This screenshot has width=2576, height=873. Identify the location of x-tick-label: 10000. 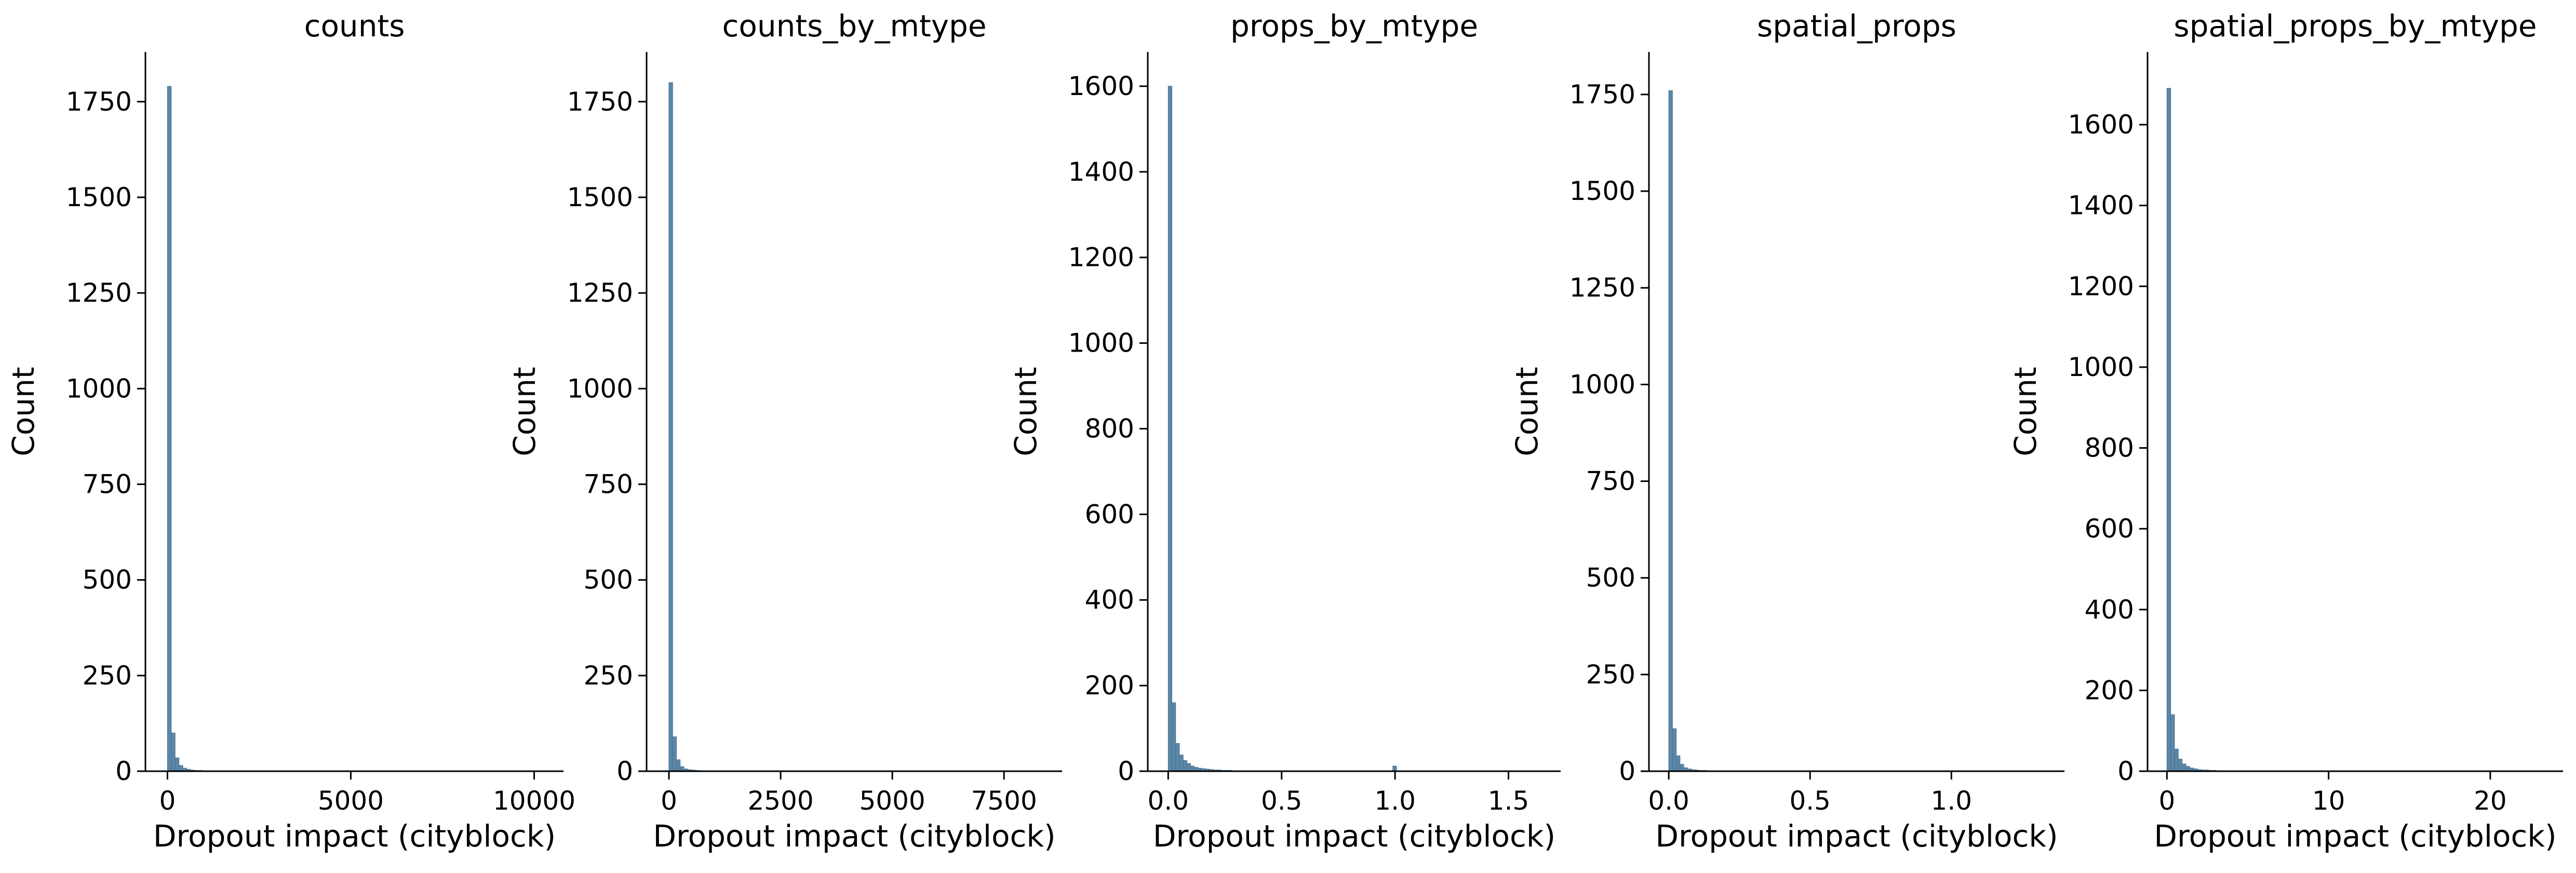
(534, 801).